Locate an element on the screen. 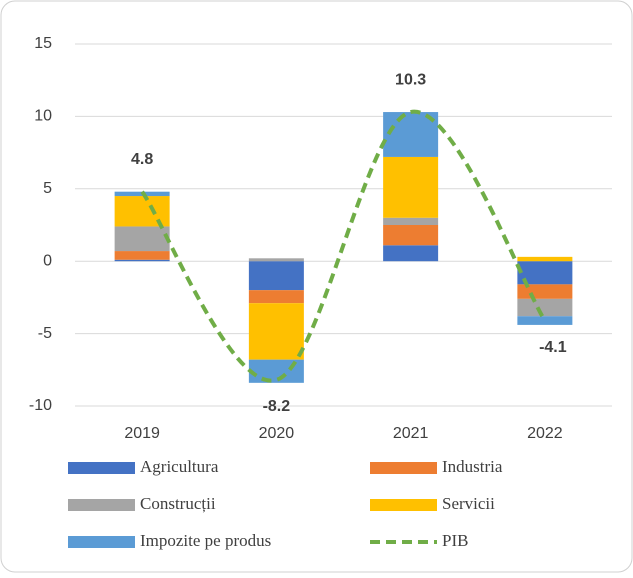 This screenshot has width=633, height=578. y-tick-label: 10 is located at coordinates (43, 116).